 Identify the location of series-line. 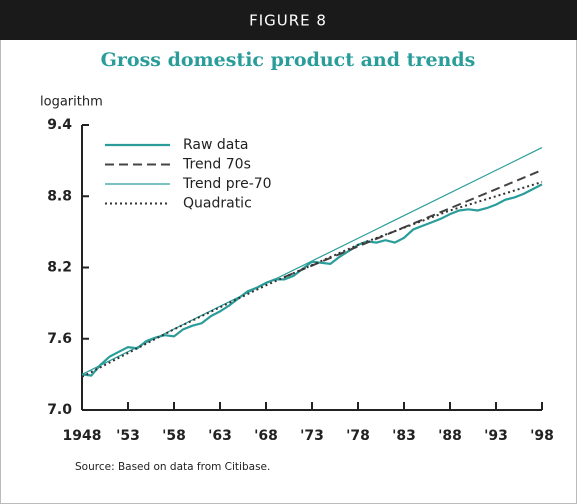
(413, 223).